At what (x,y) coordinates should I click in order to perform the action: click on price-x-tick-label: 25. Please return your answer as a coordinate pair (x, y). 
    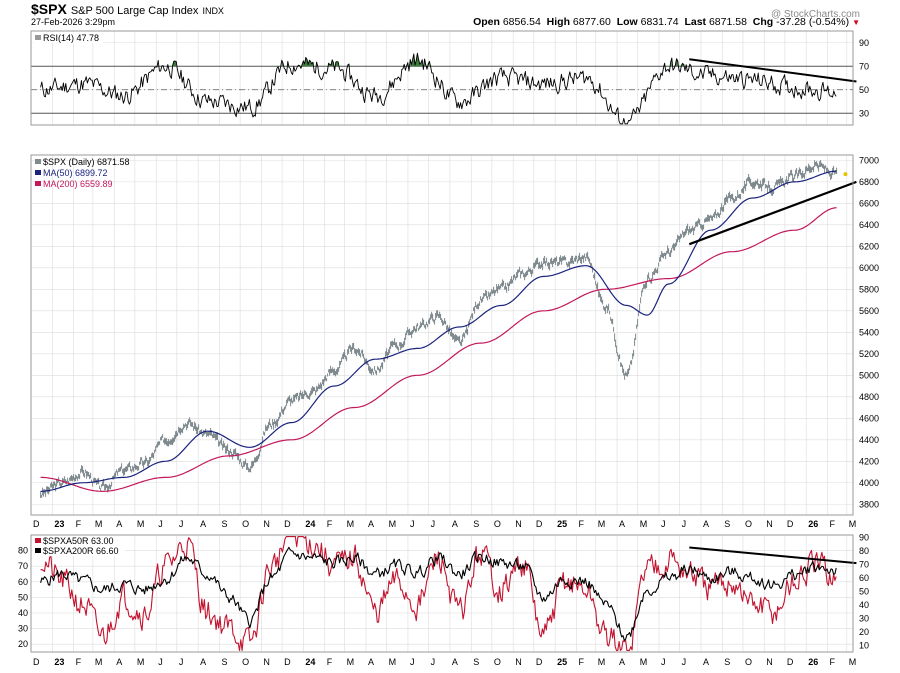
    Looking at the image, I should click on (562, 524).